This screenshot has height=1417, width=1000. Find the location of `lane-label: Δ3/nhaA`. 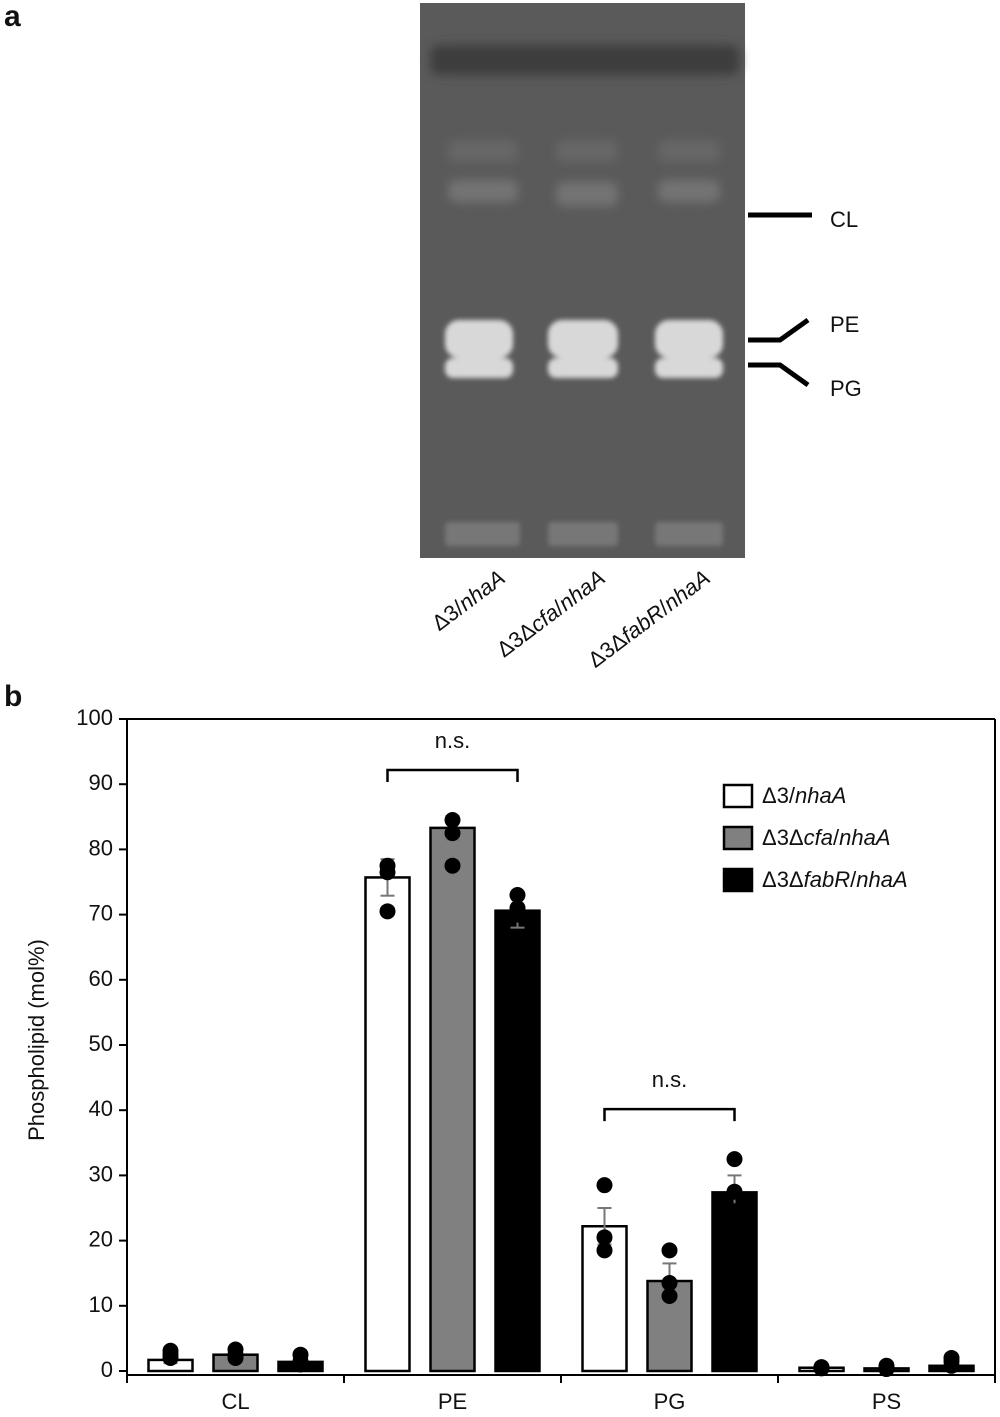

lane-label: Δ3/nhaA is located at coordinates (468, 600).